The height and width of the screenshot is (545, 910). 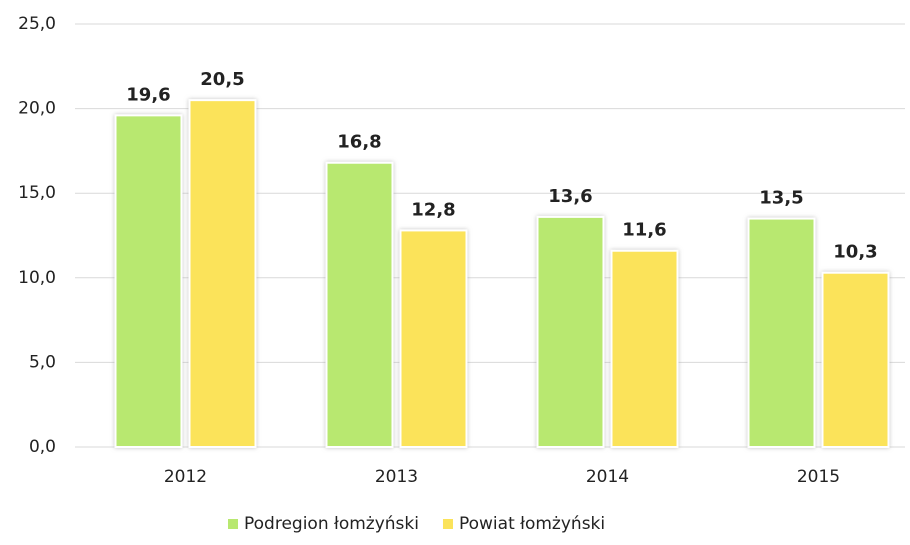 What do you see at coordinates (570, 196) in the screenshot?
I see `data-label: 13,6` at bounding box center [570, 196].